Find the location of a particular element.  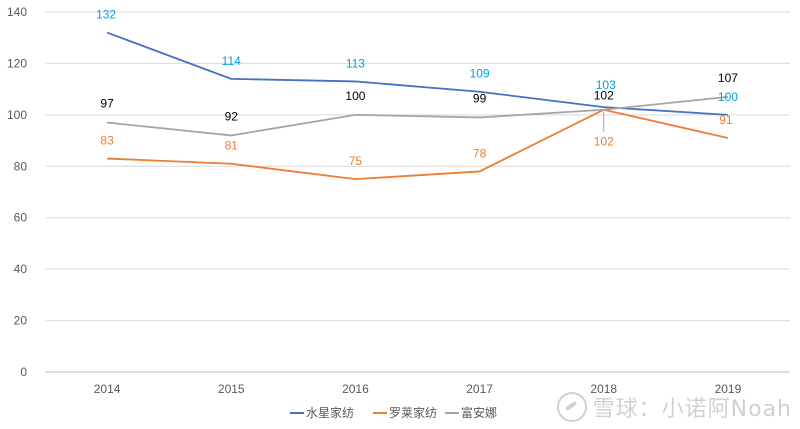

x-tick-label: 2016 is located at coordinates (355, 389).